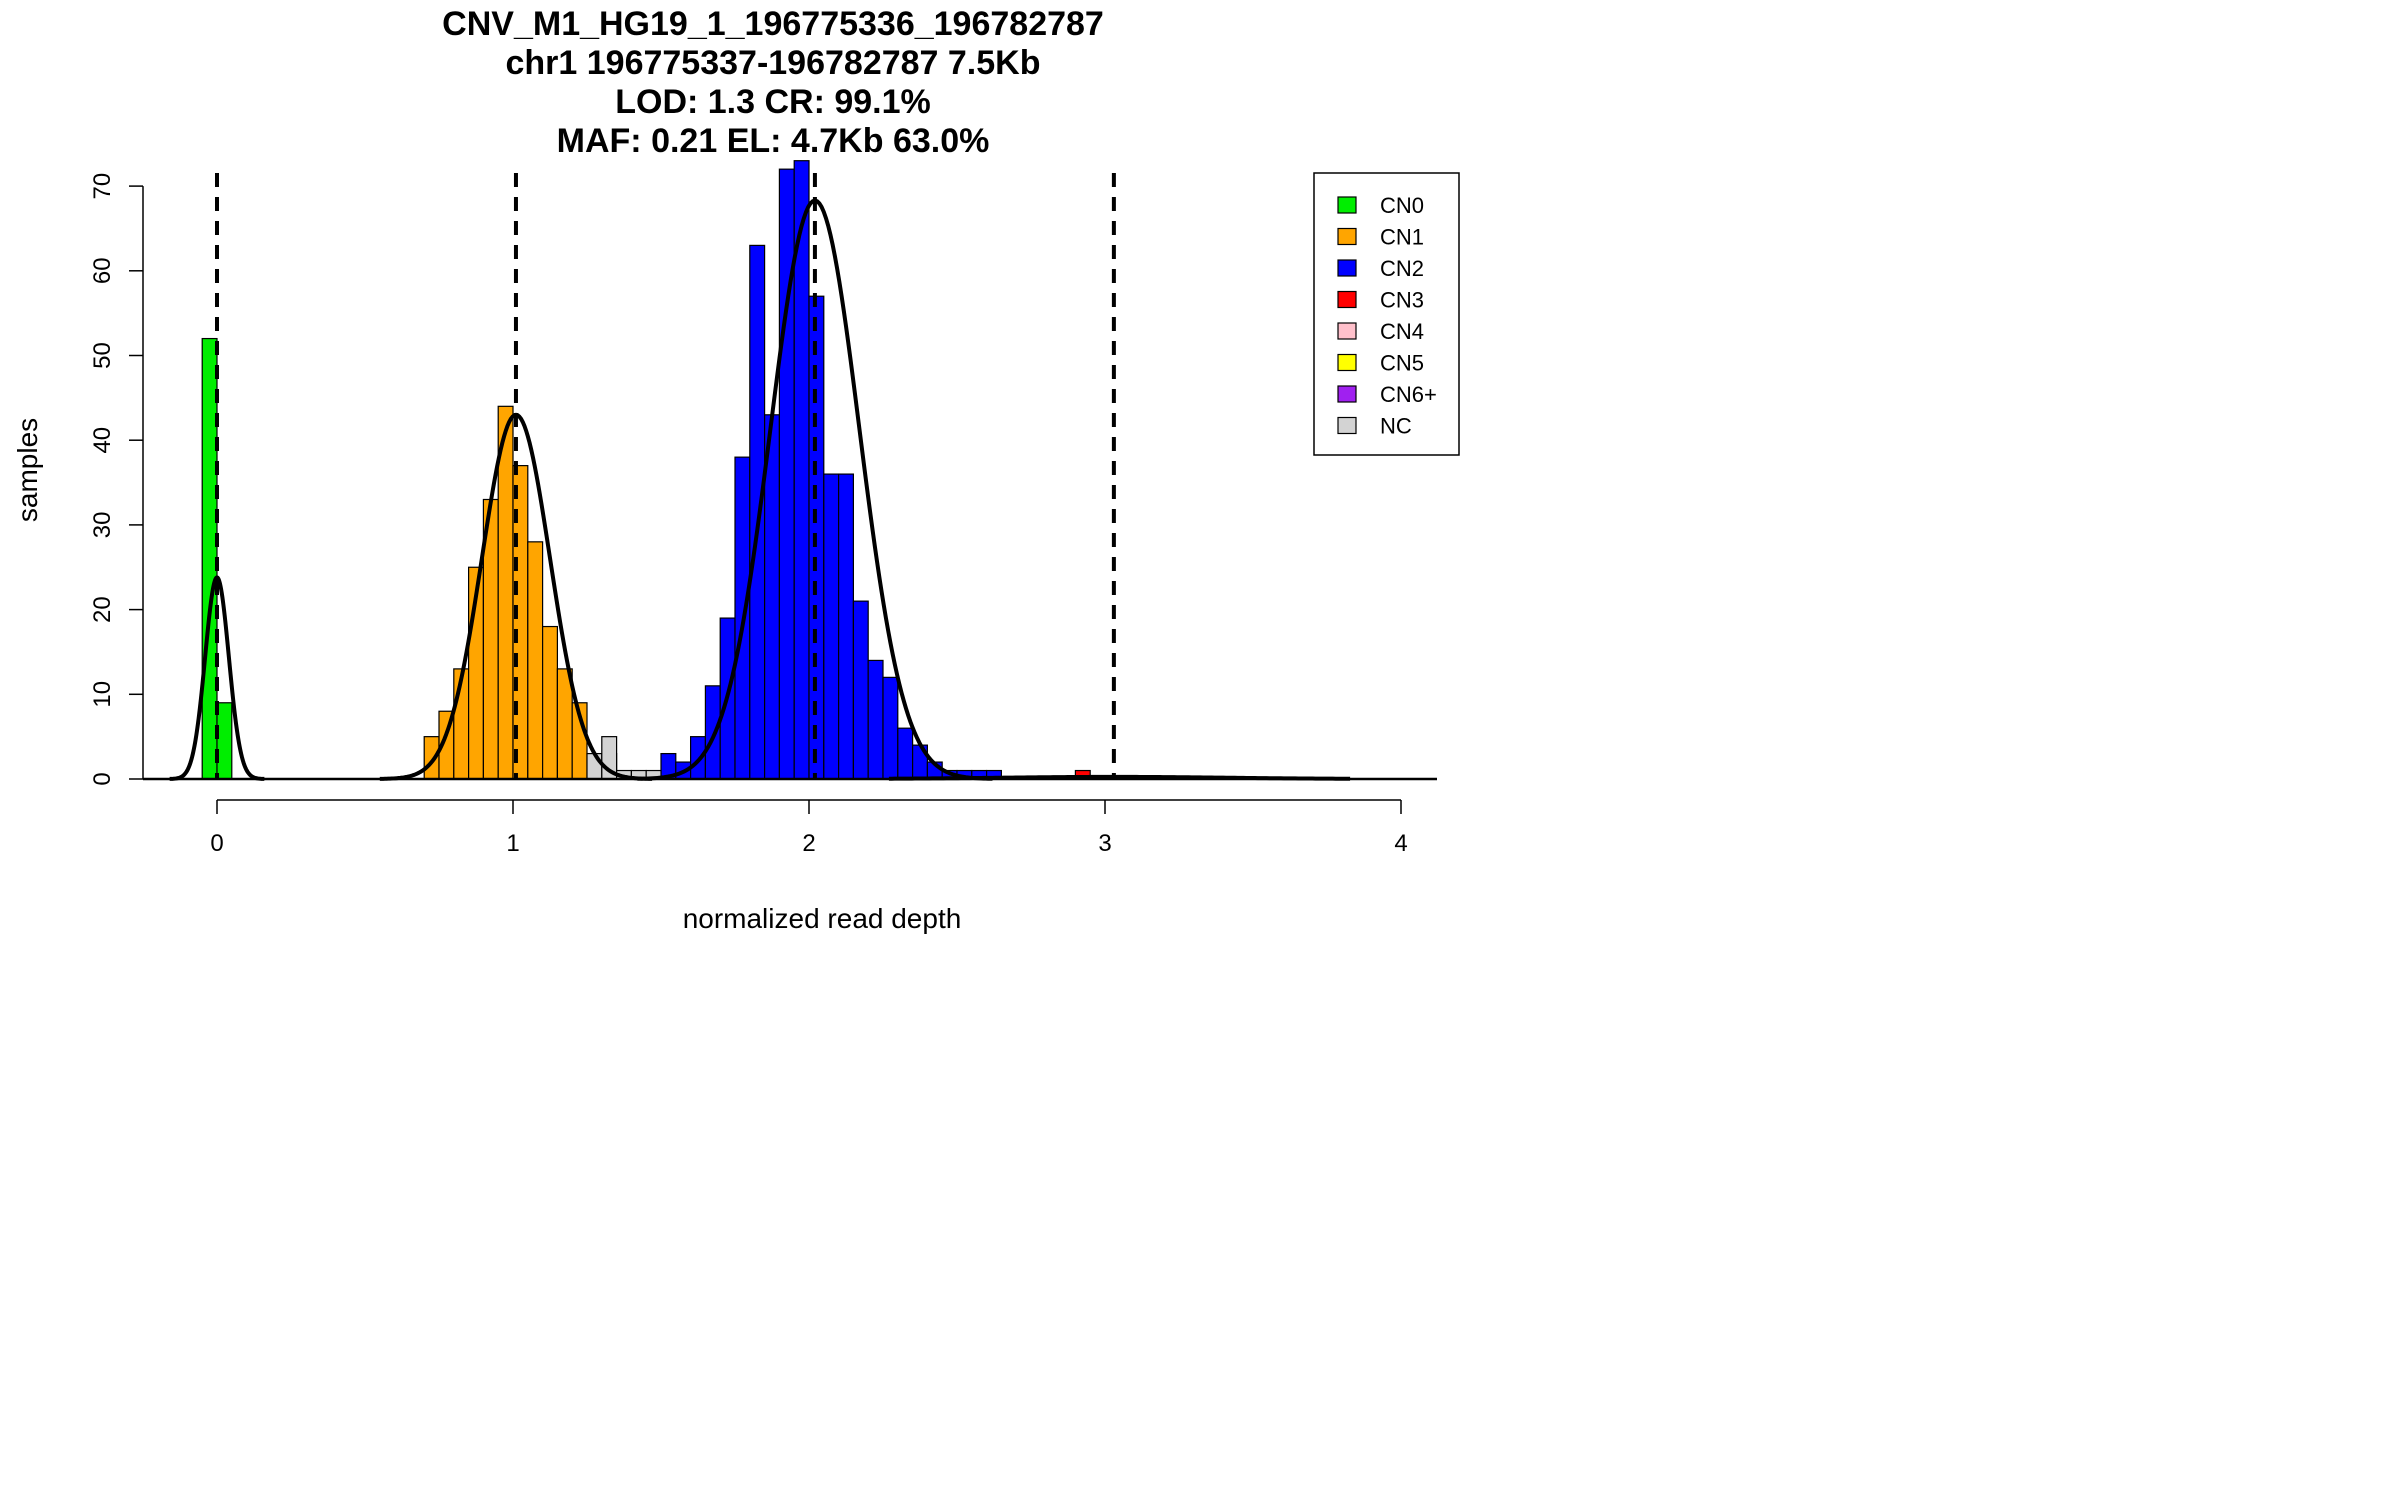 The height and width of the screenshot is (1500, 2400). I want to click on x-axis-label: normalized read depth, so click(822, 918).